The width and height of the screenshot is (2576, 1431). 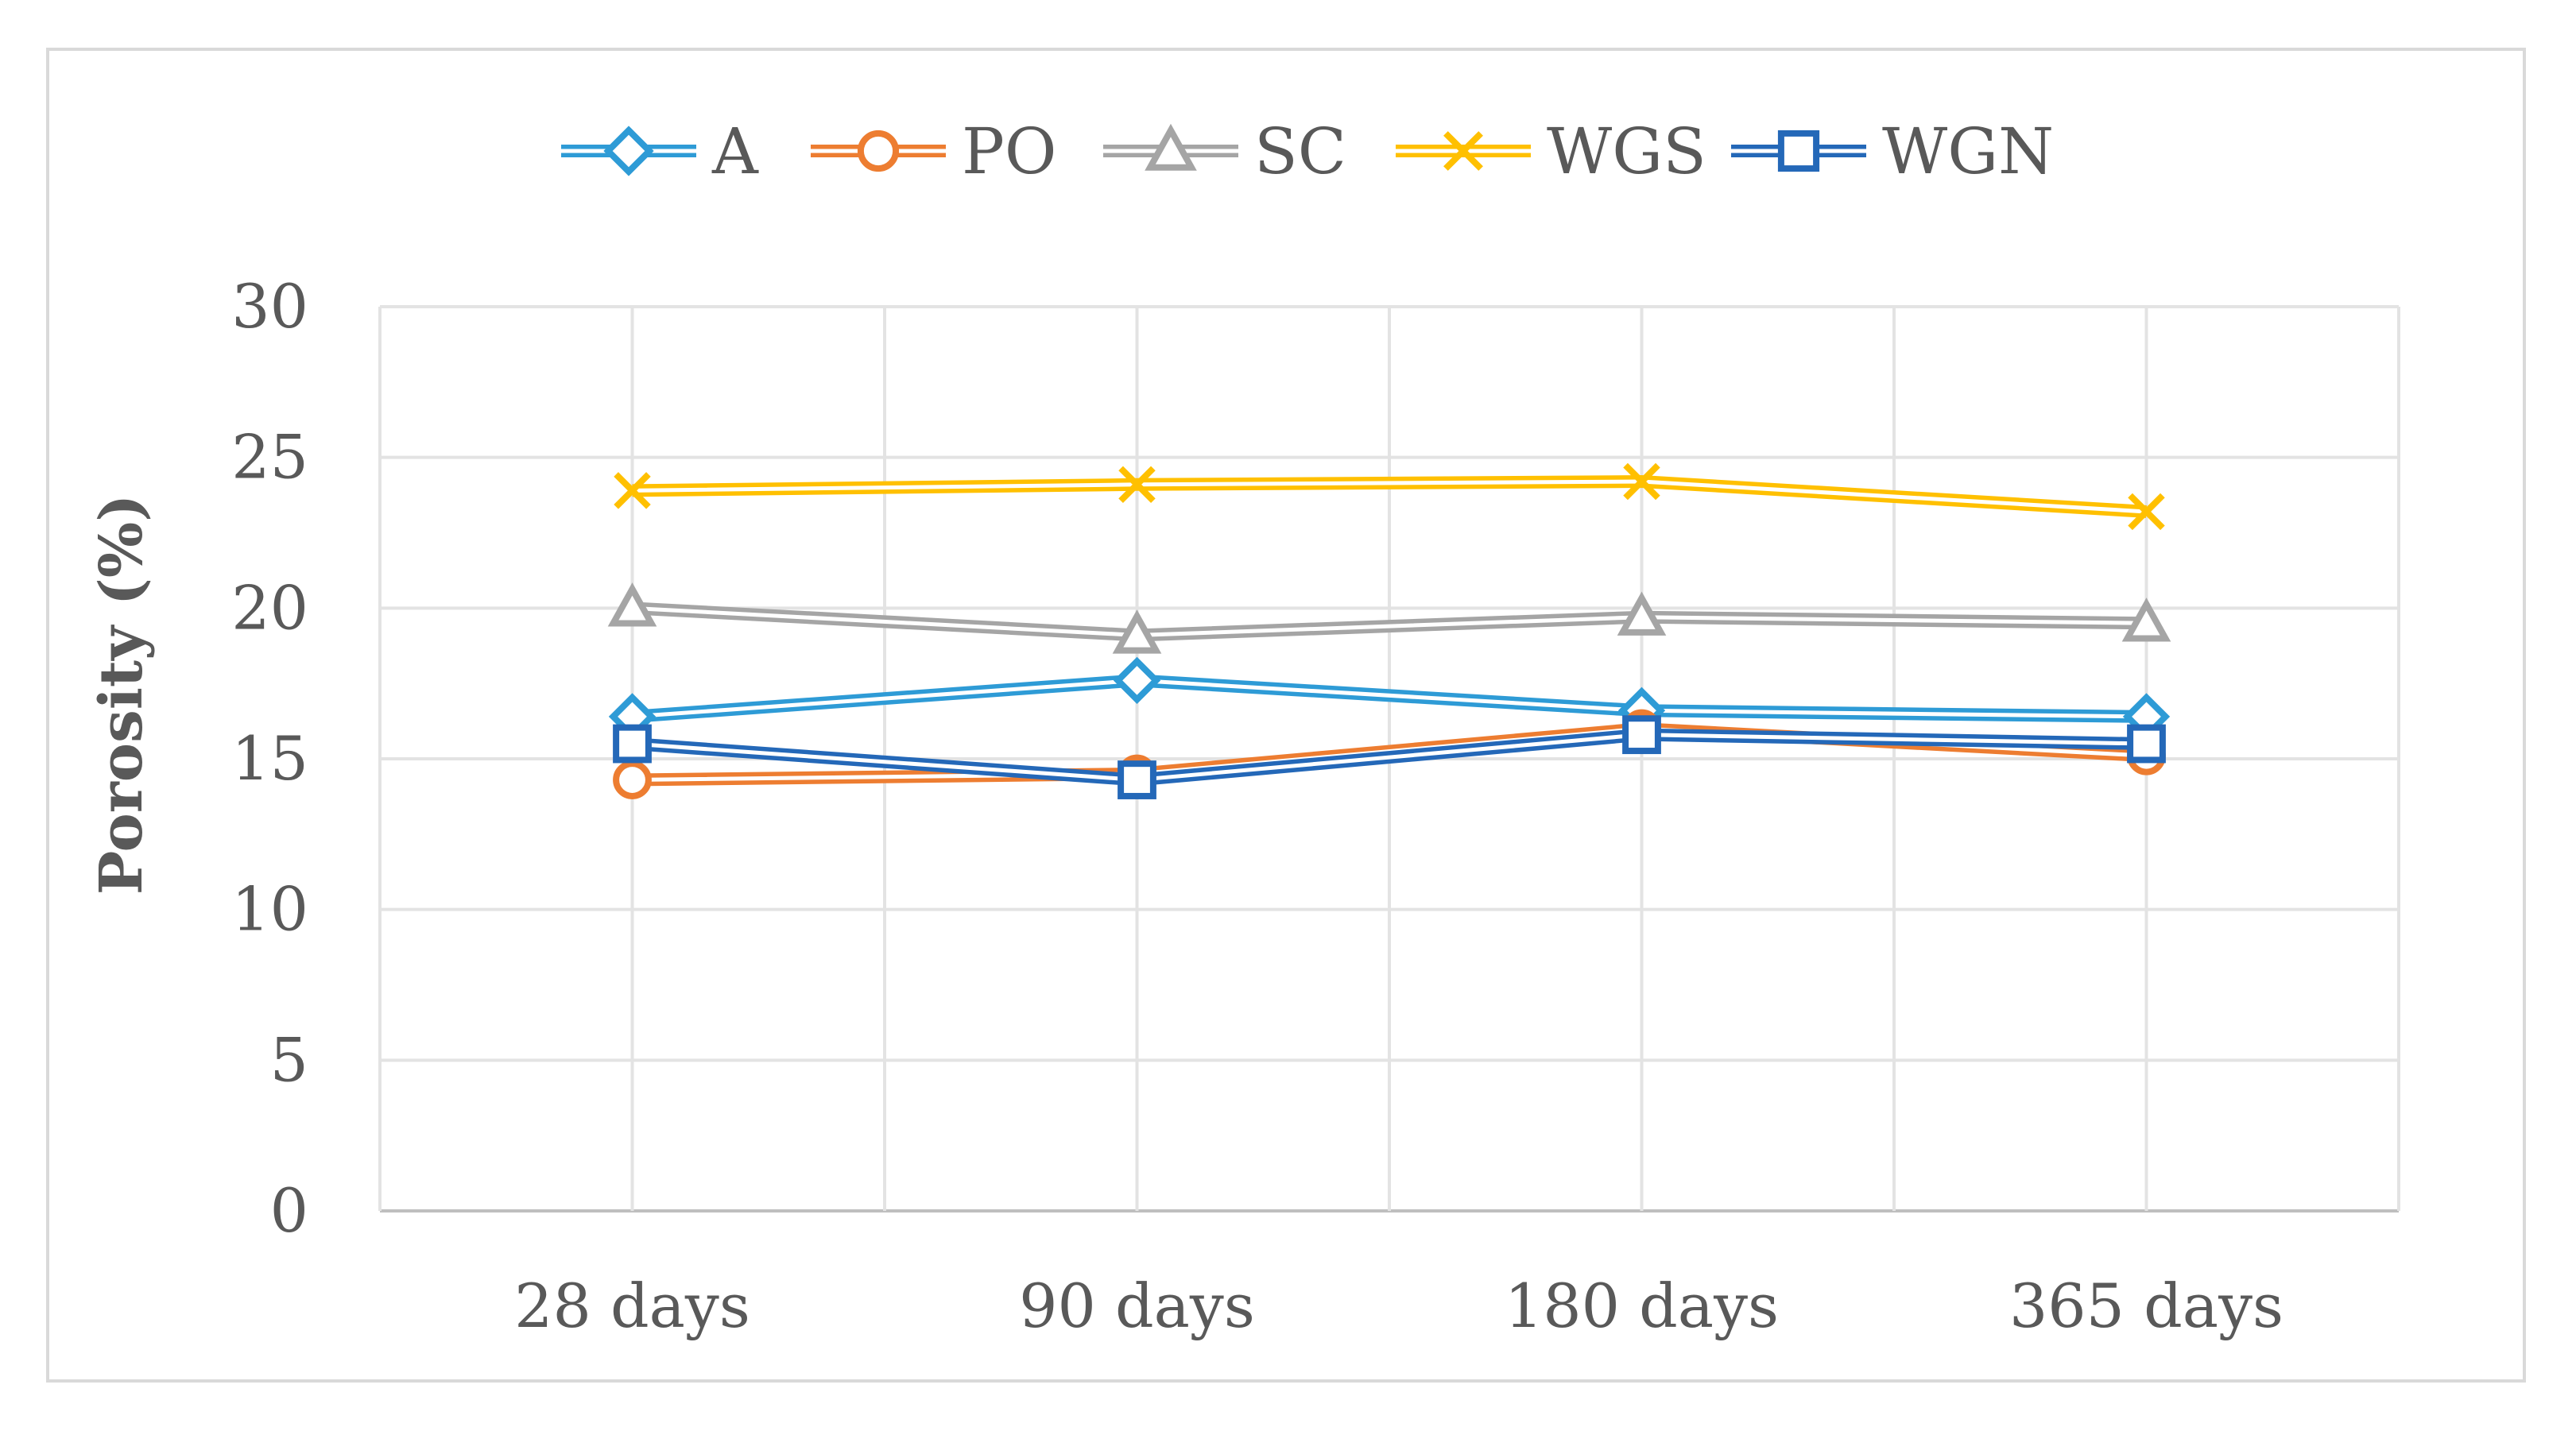 I want to click on legend-item-wgn: WGN, so click(x=1892, y=151).